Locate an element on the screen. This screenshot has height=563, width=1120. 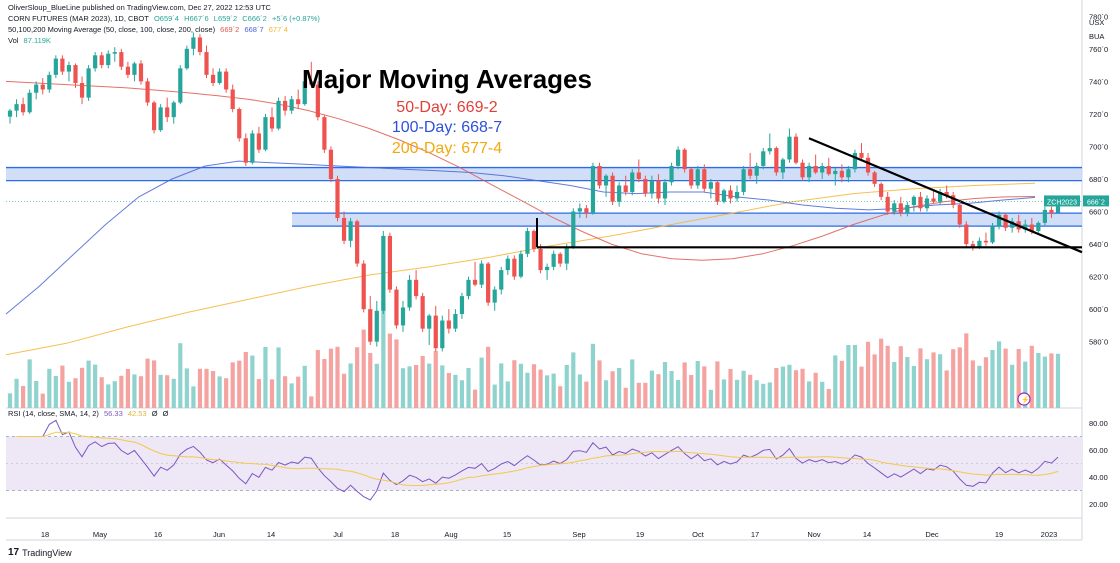
symbol-title: CORN FUTURES (MAR 2023), 1D, CBOT is located at coordinates (78, 18).